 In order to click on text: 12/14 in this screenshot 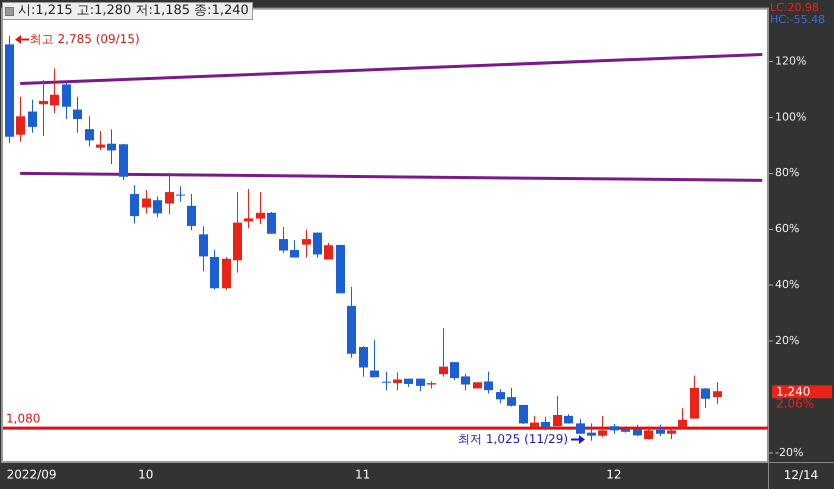, I will do `click(801, 475)`.